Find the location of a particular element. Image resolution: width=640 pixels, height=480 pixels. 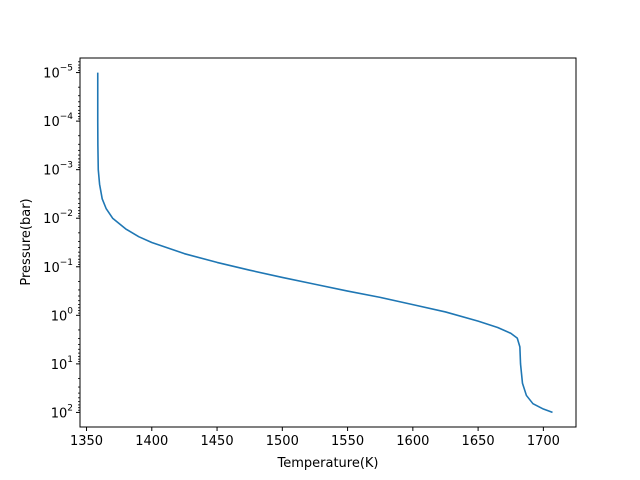

y-tick-label: 10² is located at coordinates (62, 412).